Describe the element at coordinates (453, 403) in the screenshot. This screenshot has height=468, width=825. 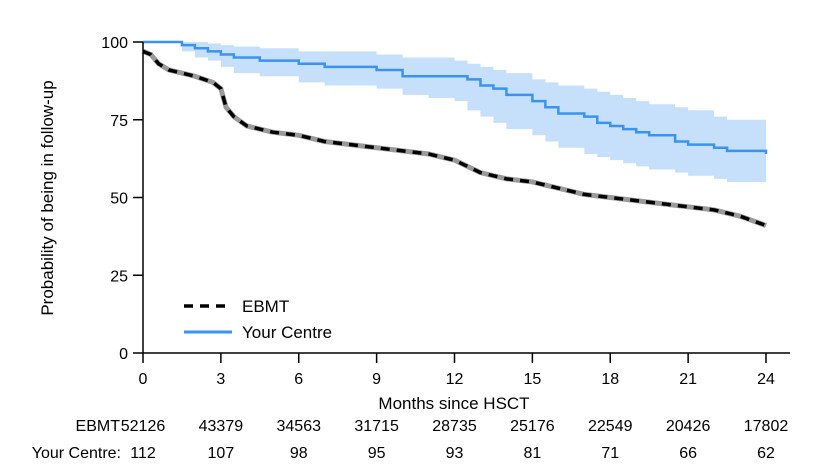
I see `x-axis-title: Months since HSCT` at that location.